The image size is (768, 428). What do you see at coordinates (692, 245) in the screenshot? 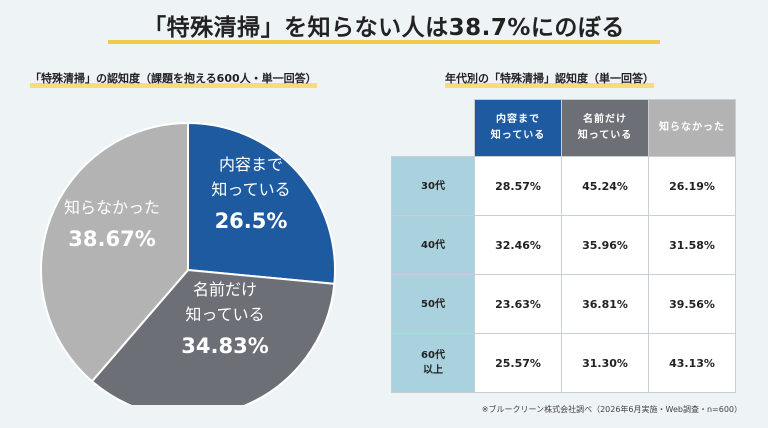
I see `table-cell: 31.58%` at bounding box center [692, 245].